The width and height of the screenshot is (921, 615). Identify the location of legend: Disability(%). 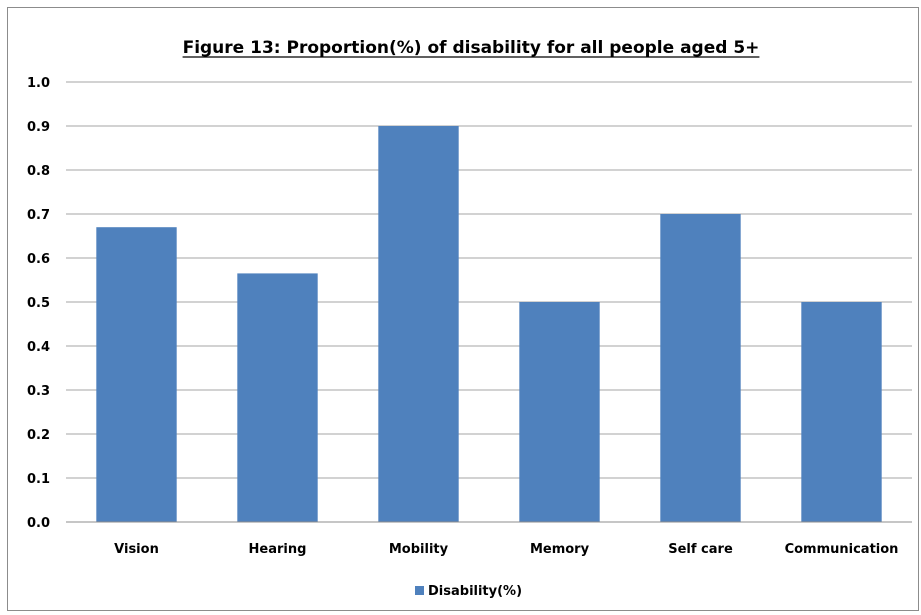
(468, 591).